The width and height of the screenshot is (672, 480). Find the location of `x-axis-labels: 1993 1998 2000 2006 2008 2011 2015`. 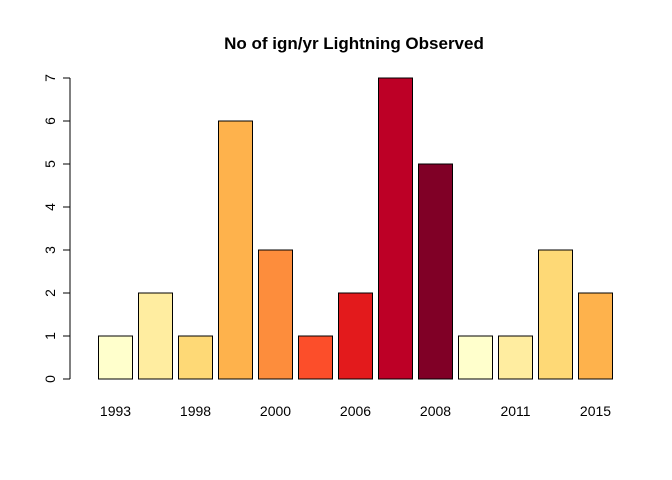

x-axis-labels: 1993 1998 2000 2006 2008 2011 2015 is located at coordinates (355, 411).